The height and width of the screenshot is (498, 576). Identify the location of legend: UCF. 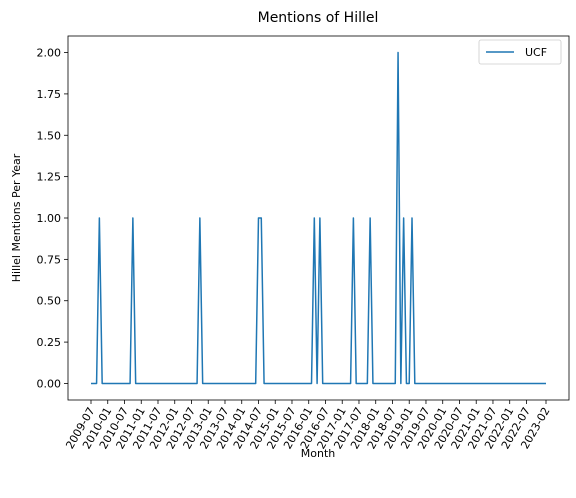
(520, 52).